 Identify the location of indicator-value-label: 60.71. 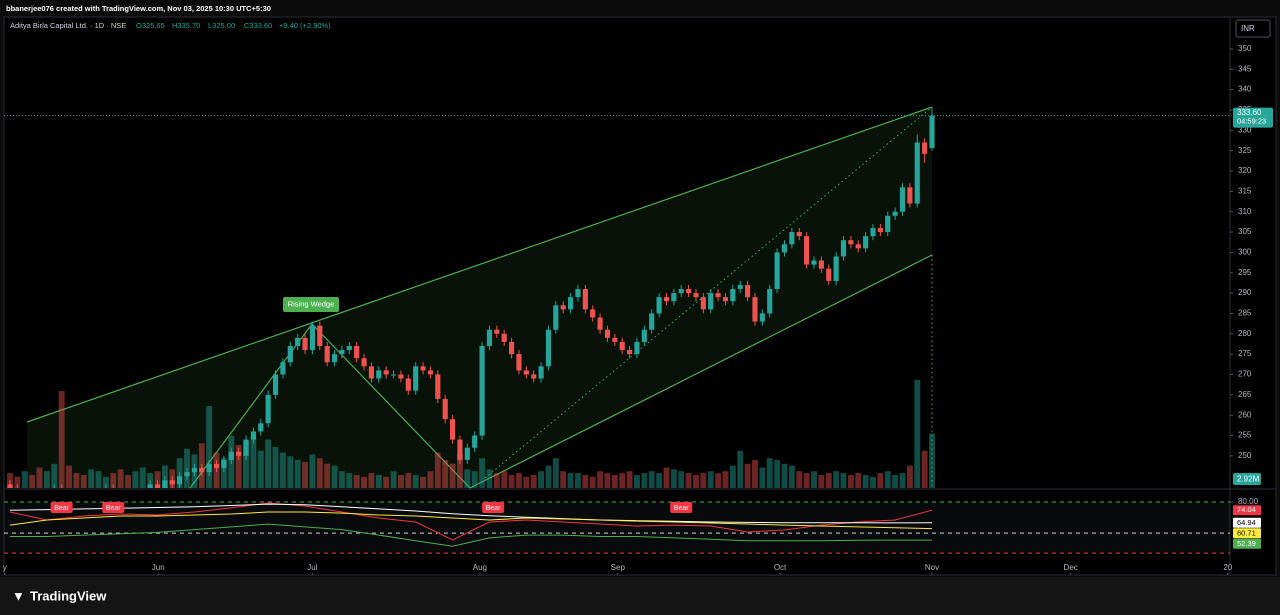
(1246, 532).